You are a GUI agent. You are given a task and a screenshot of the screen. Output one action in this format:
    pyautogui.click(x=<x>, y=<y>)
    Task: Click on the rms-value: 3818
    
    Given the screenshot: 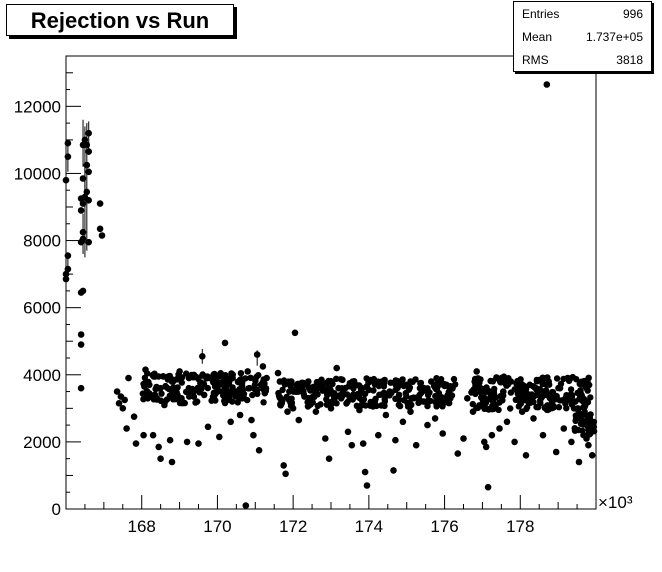 What is the action you would take?
    pyautogui.click(x=629, y=60)
    